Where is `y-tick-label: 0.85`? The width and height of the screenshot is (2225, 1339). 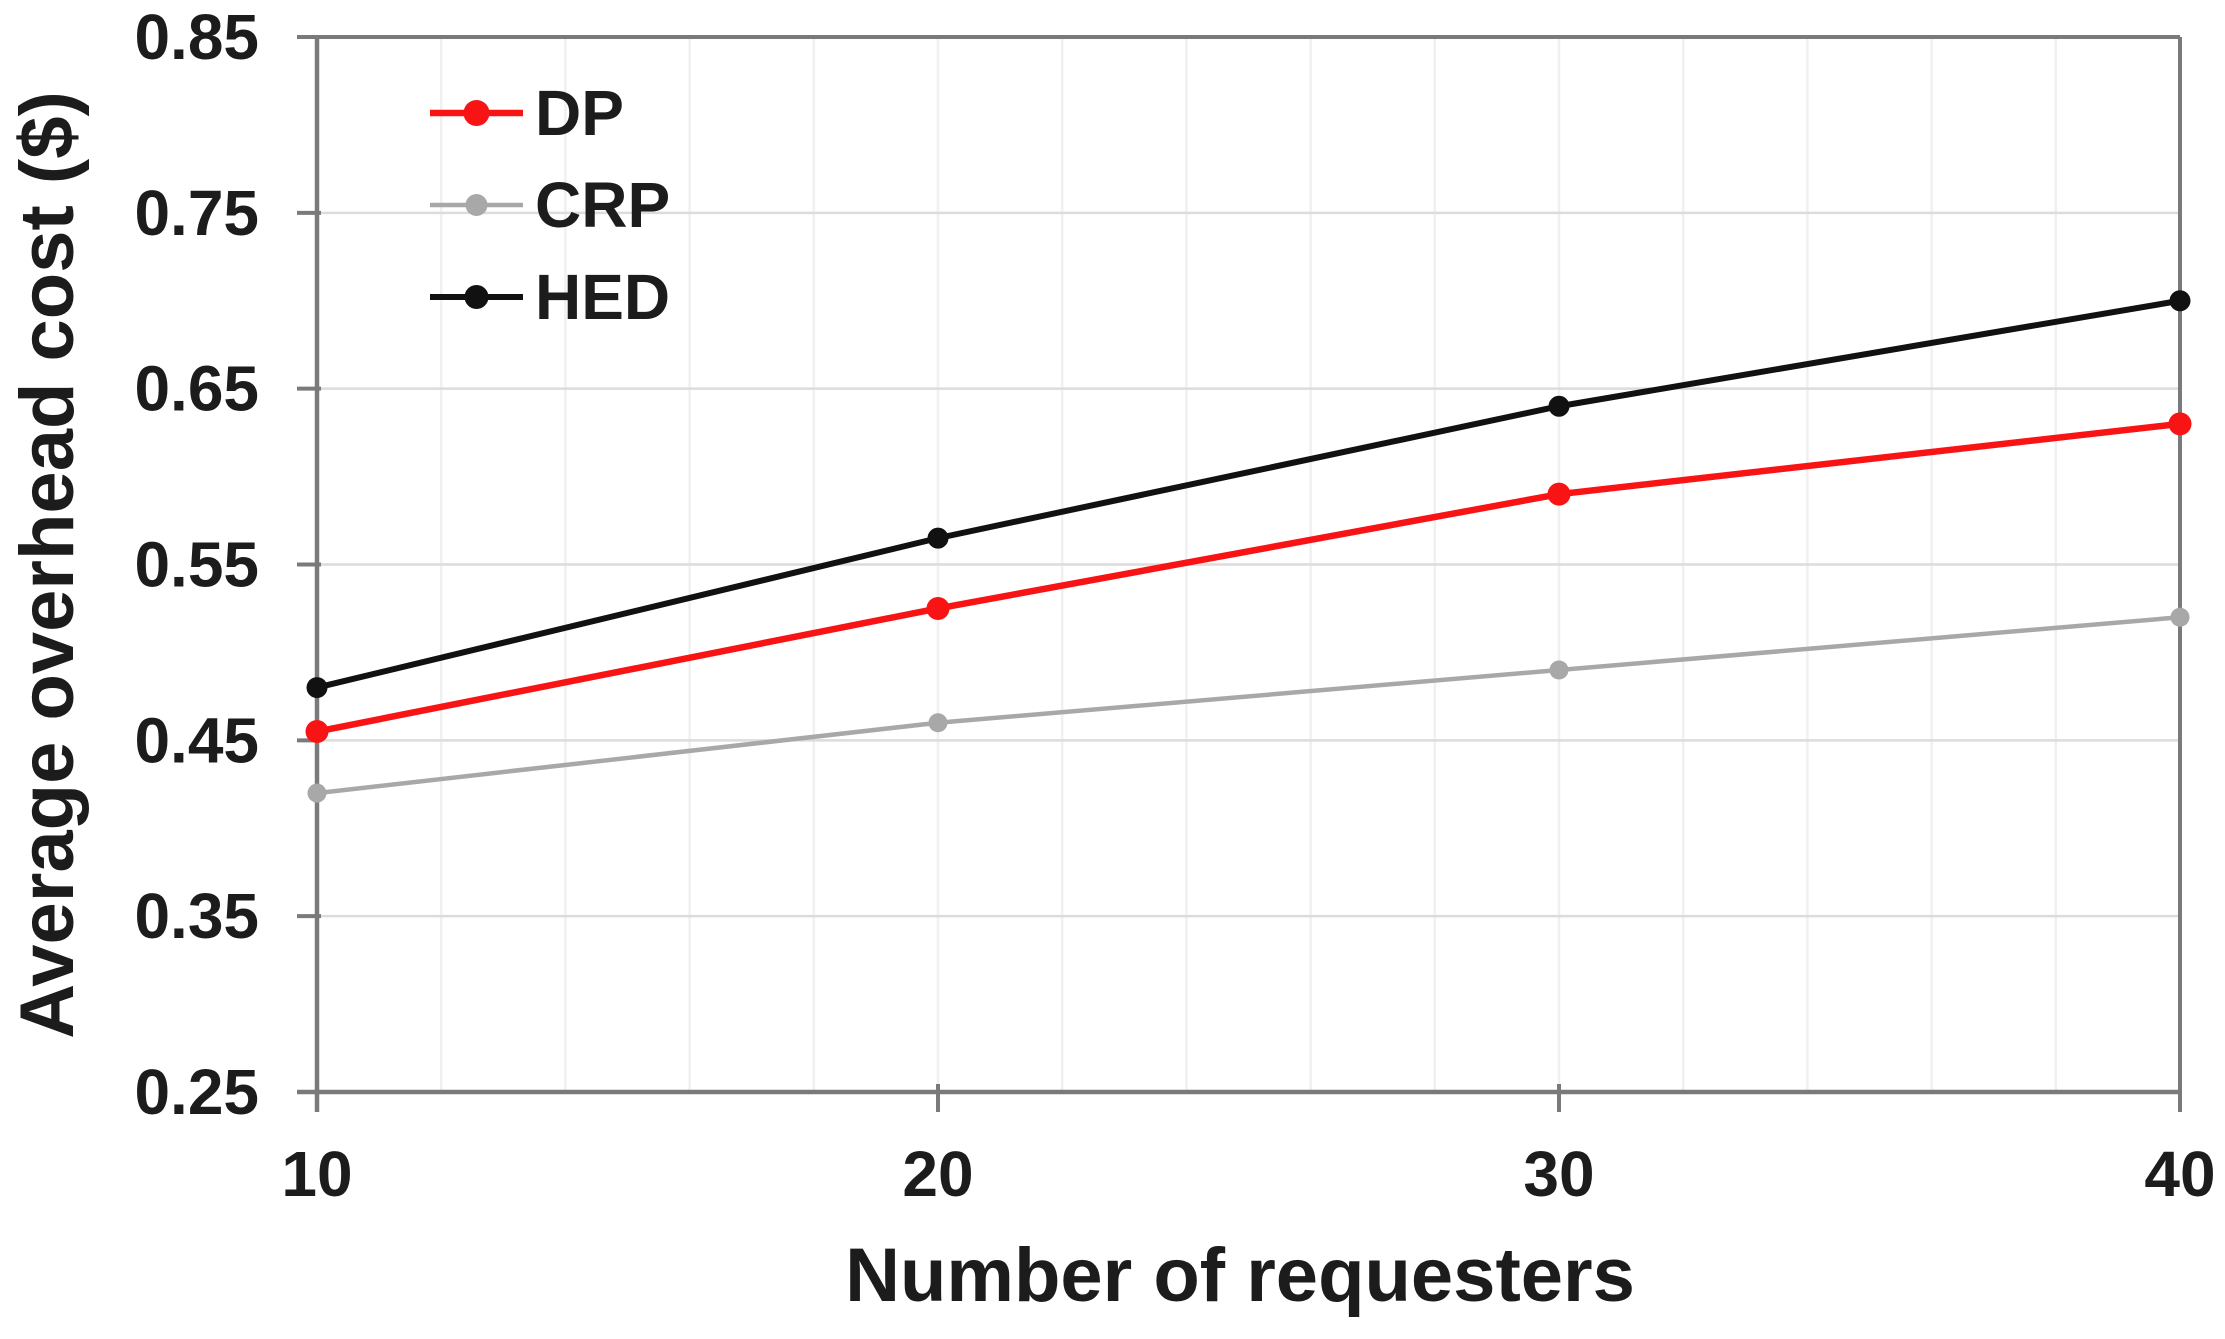
y-tick-label: 0.85 is located at coordinates (196, 37).